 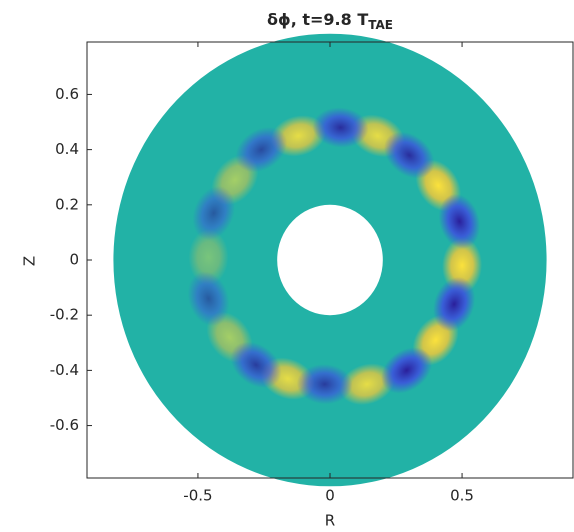 What do you see at coordinates (197, 496) in the screenshot?
I see `x-tick-label: -0.5` at bounding box center [197, 496].